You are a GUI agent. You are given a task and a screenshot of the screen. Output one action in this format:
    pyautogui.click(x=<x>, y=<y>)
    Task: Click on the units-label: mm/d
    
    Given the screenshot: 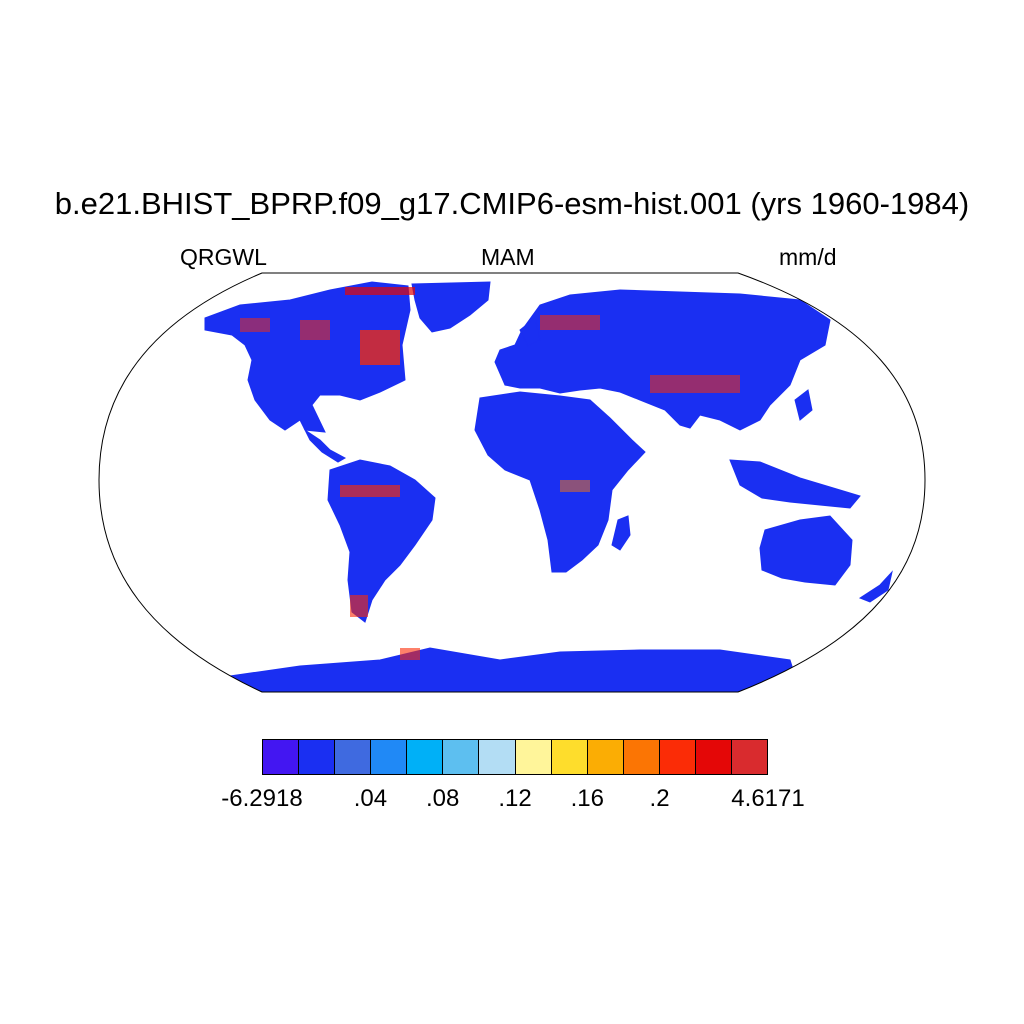 What is the action you would take?
    pyautogui.click(x=808, y=257)
    